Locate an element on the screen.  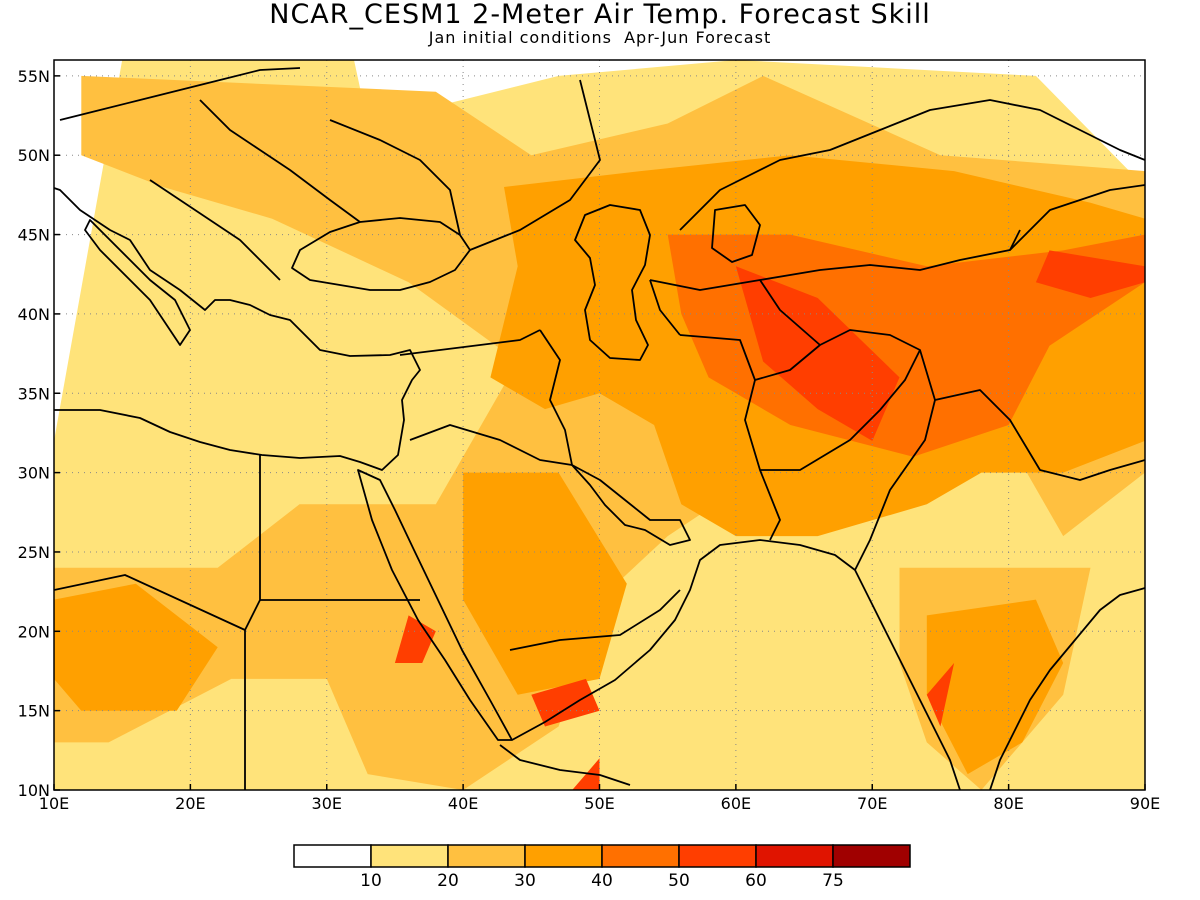
coastline-aral-sea is located at coordinates (736, 233).